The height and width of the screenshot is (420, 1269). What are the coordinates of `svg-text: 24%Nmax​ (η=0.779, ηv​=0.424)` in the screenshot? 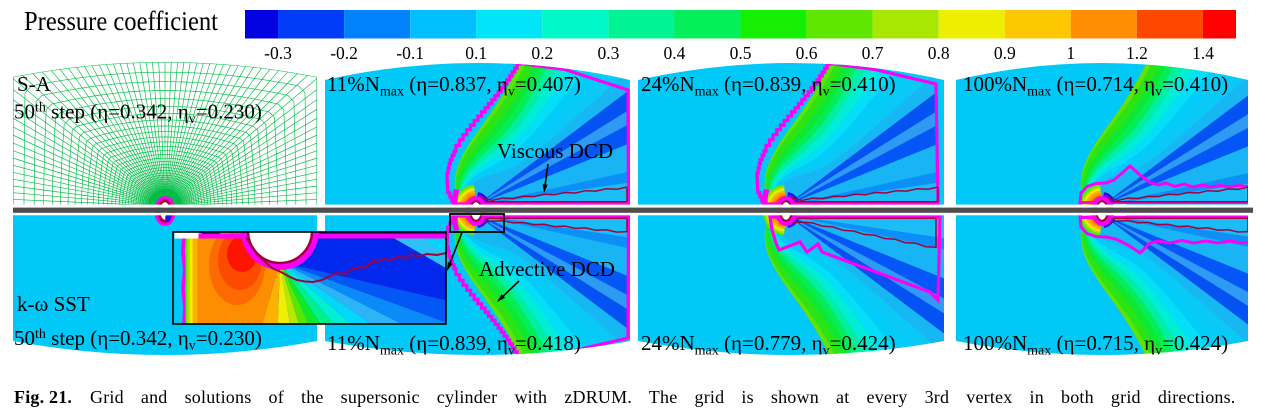 It's located at (768, 345).